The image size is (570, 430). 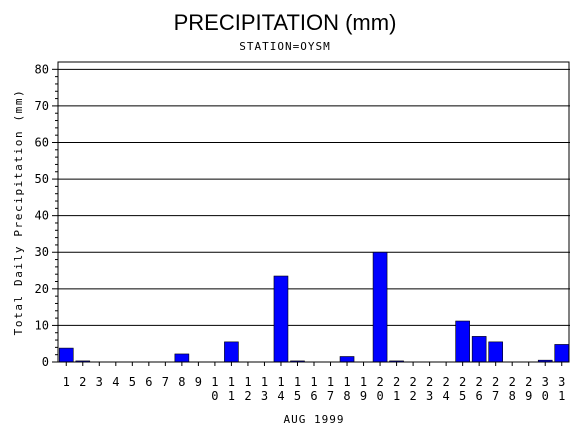 What do you see at coordinates (42, 325) in the screenshot?
I see `y-tick-label: 10` at bounding box center [42, 325].